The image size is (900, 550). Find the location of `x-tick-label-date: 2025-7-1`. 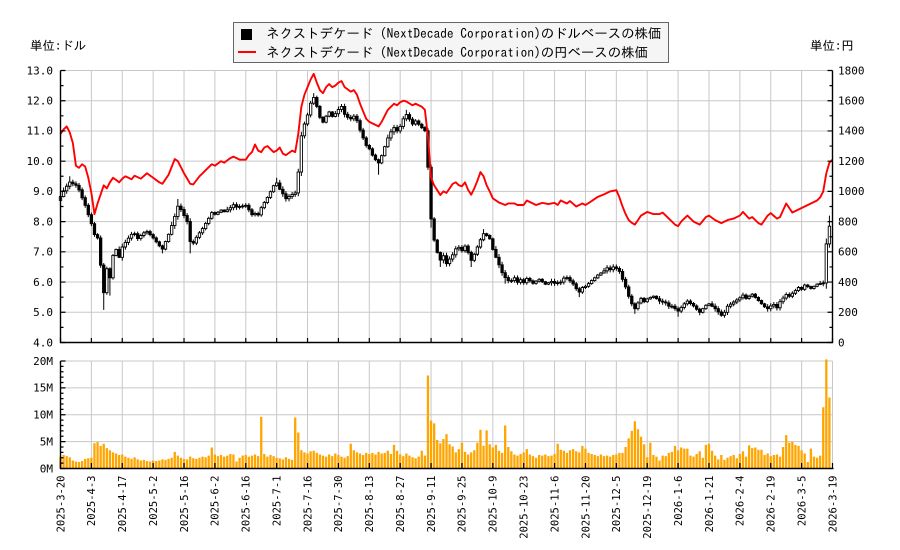

x-tick-label-date: 2025-7-1 is located at coordinates (277, 501).